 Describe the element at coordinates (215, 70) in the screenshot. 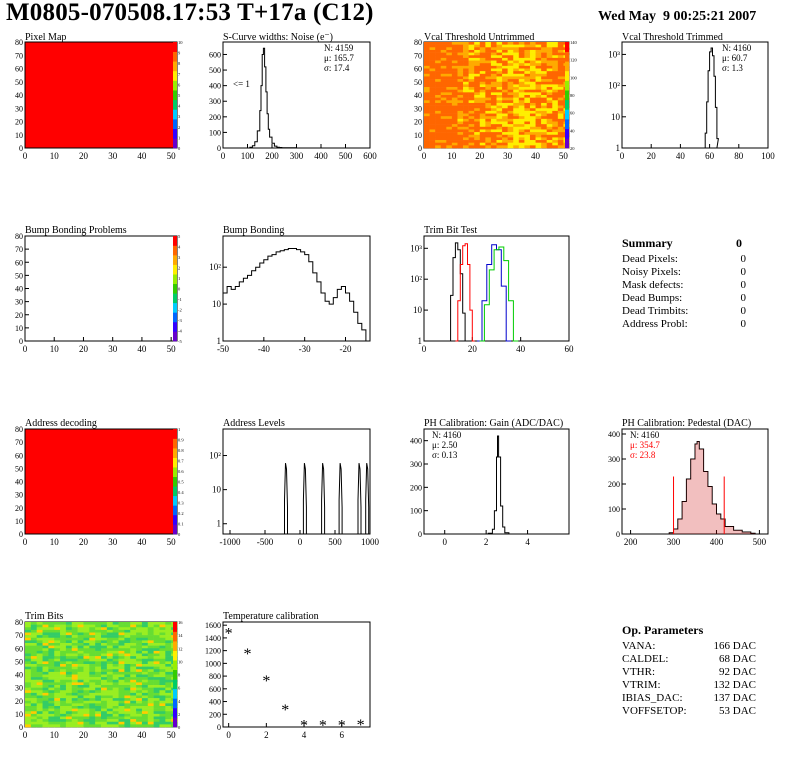

I see `y-tick-label: 500` at that location.